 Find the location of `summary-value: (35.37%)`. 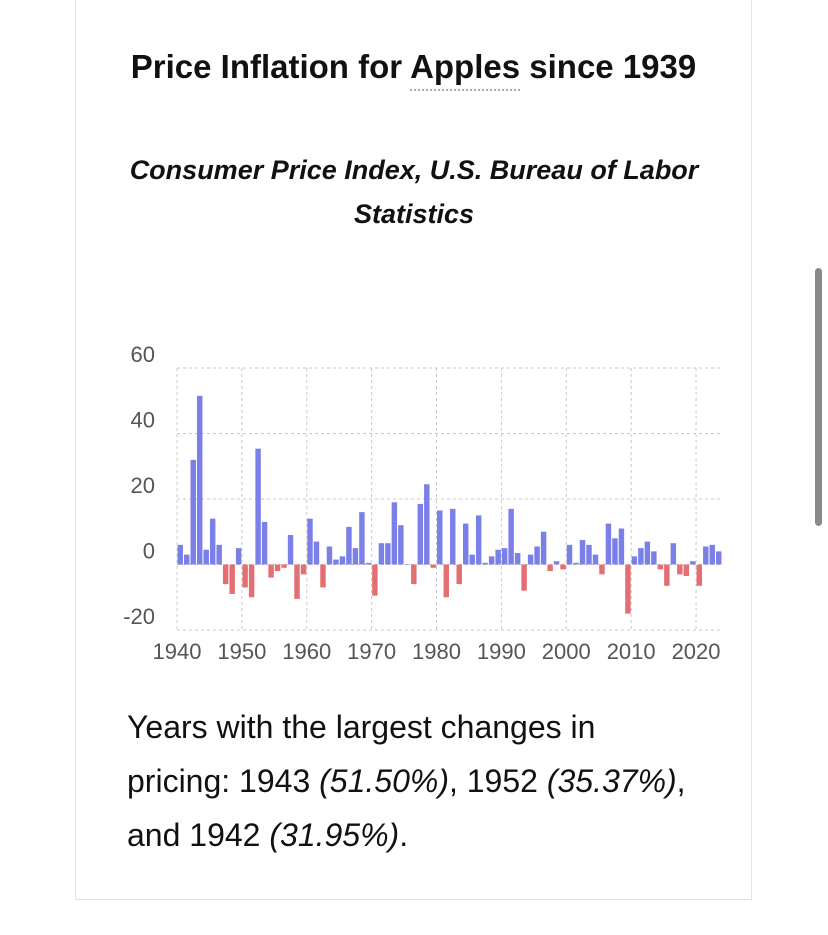

summary-value: (35.37%) is located at coordinates (611, 781).